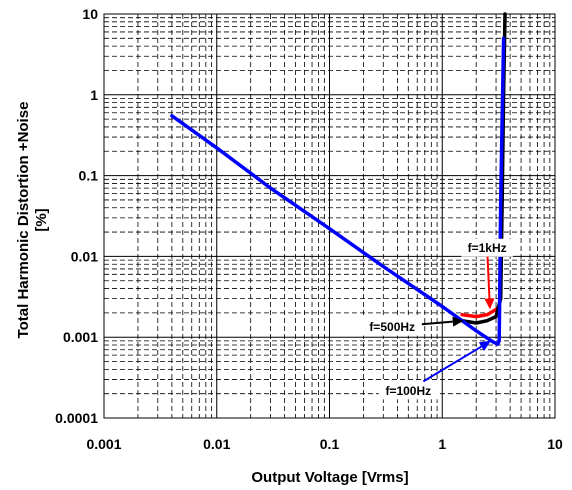 This screenshot has width=572, height=490. I want to click on annotation-label-f-1khz: f=1kHz, so click(487, 248).